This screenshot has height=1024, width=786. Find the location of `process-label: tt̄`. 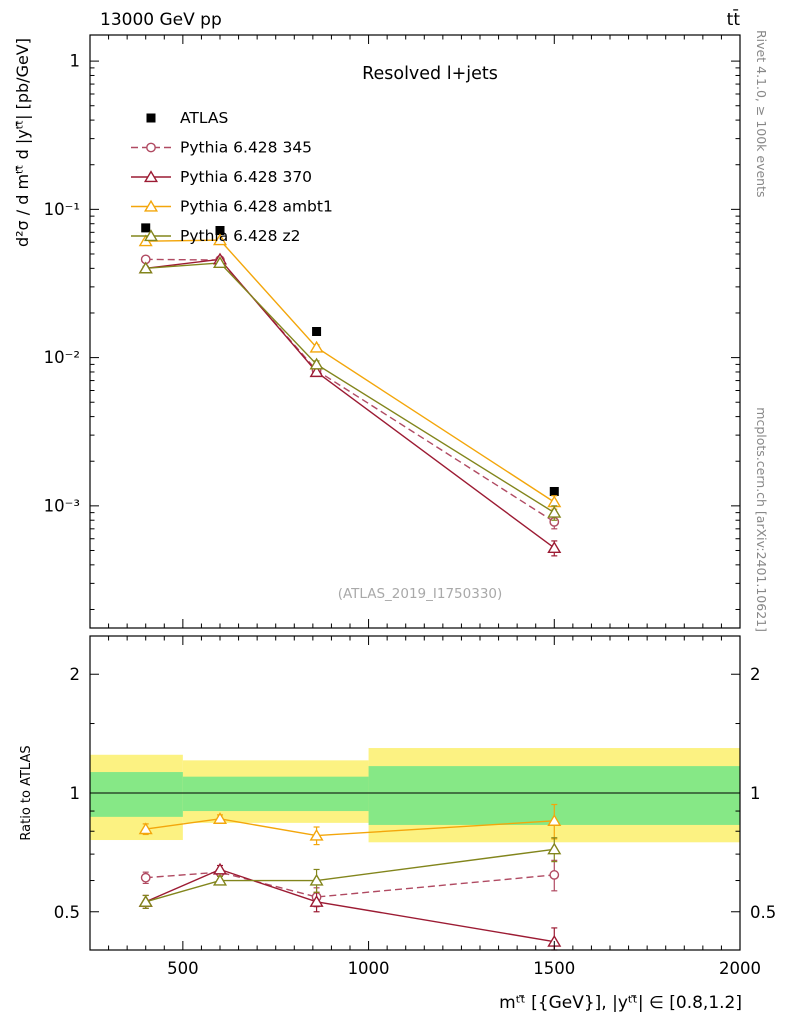

process-label: tt̄ is located at coordinates (734, 19).